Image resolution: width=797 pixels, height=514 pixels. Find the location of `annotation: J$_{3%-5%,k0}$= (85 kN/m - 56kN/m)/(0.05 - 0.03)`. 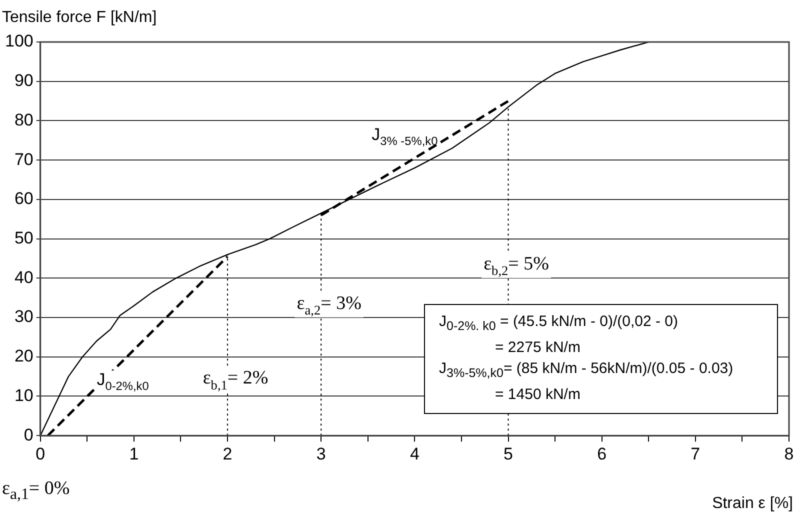

annotation: J$_{3%-5%,k0}$= (85 kN/m - 56kN/m)/(0.05 - 0.03) is located at coordinates (586, 370).